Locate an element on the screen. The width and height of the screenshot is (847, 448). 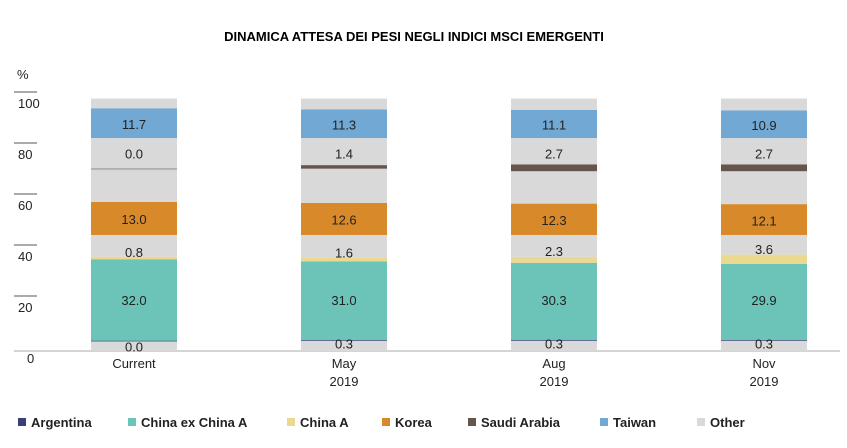
y-tick-label: 40 is located at coordinates (25, 256).